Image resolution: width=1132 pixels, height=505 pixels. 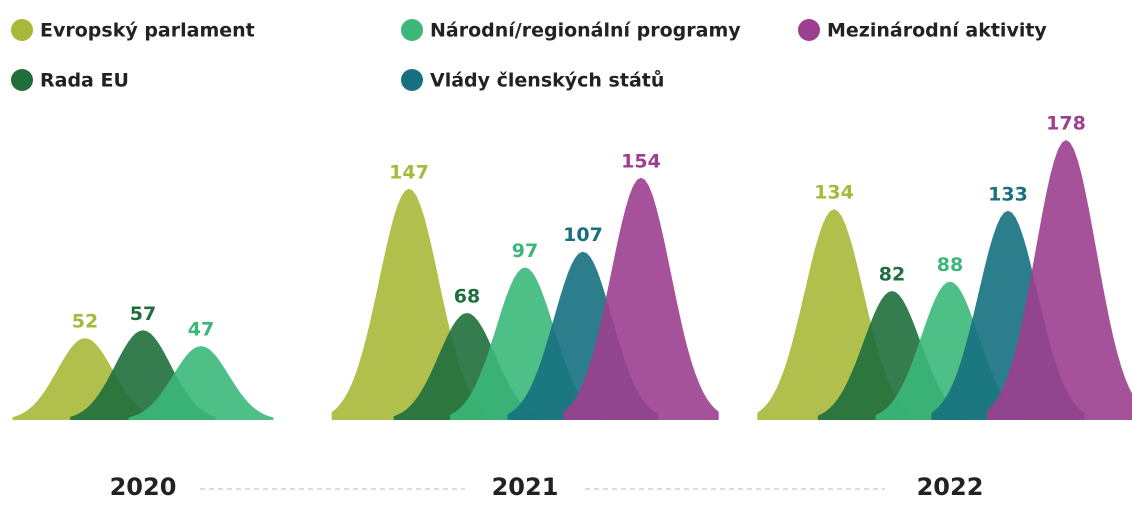 What do you see at coordinates (143, 314) in the screenshot?
I see `value-label: 57` at bounding box center [143, 314].